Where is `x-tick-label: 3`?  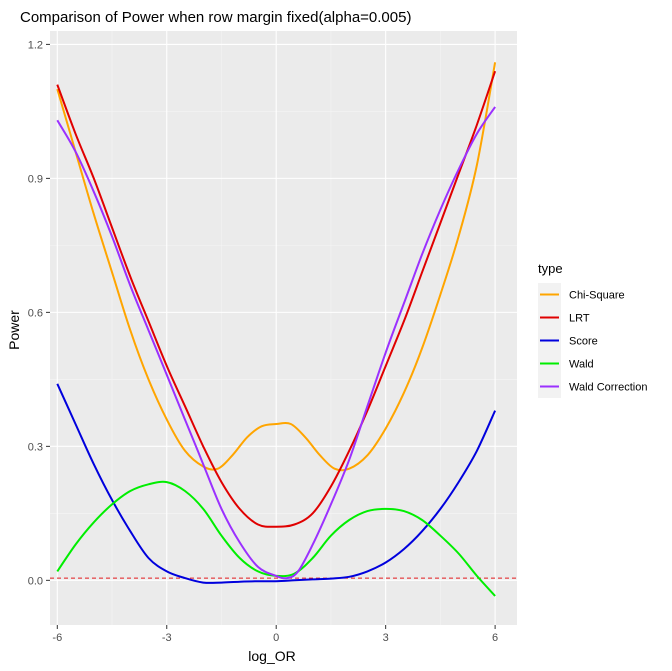 x-tick-label: 3 is located at coordinates (386, 638).